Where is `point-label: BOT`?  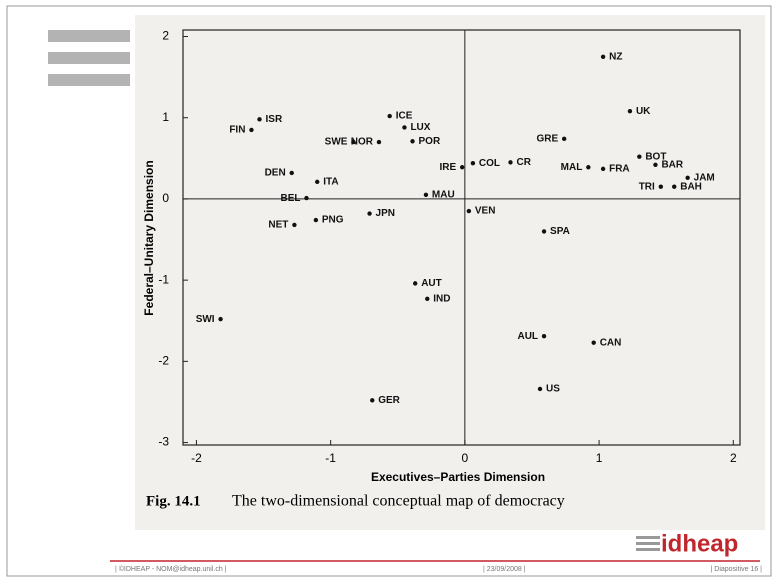 point-label: BOT is located at coordinates (655, 156).